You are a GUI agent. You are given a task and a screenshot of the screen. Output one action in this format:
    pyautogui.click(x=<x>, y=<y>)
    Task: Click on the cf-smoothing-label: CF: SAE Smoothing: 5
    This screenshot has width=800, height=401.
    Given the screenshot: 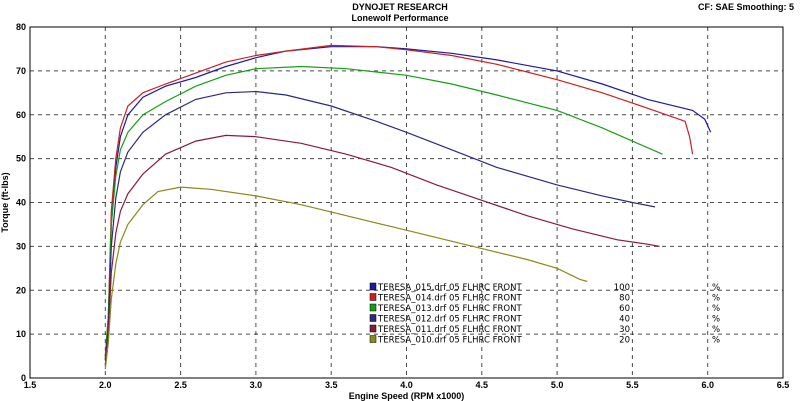 What is the action you would take?
    pyautogui.click(x=746, y=7)
    